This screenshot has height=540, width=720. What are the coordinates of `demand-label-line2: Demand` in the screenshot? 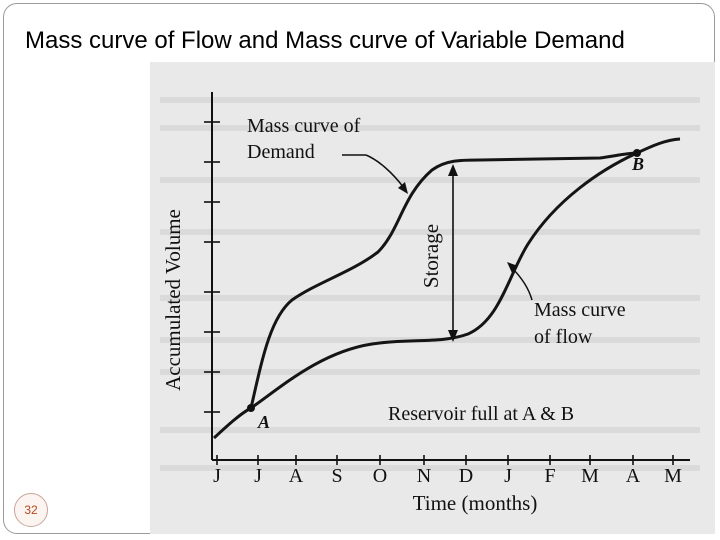 It's located at (281, 152).